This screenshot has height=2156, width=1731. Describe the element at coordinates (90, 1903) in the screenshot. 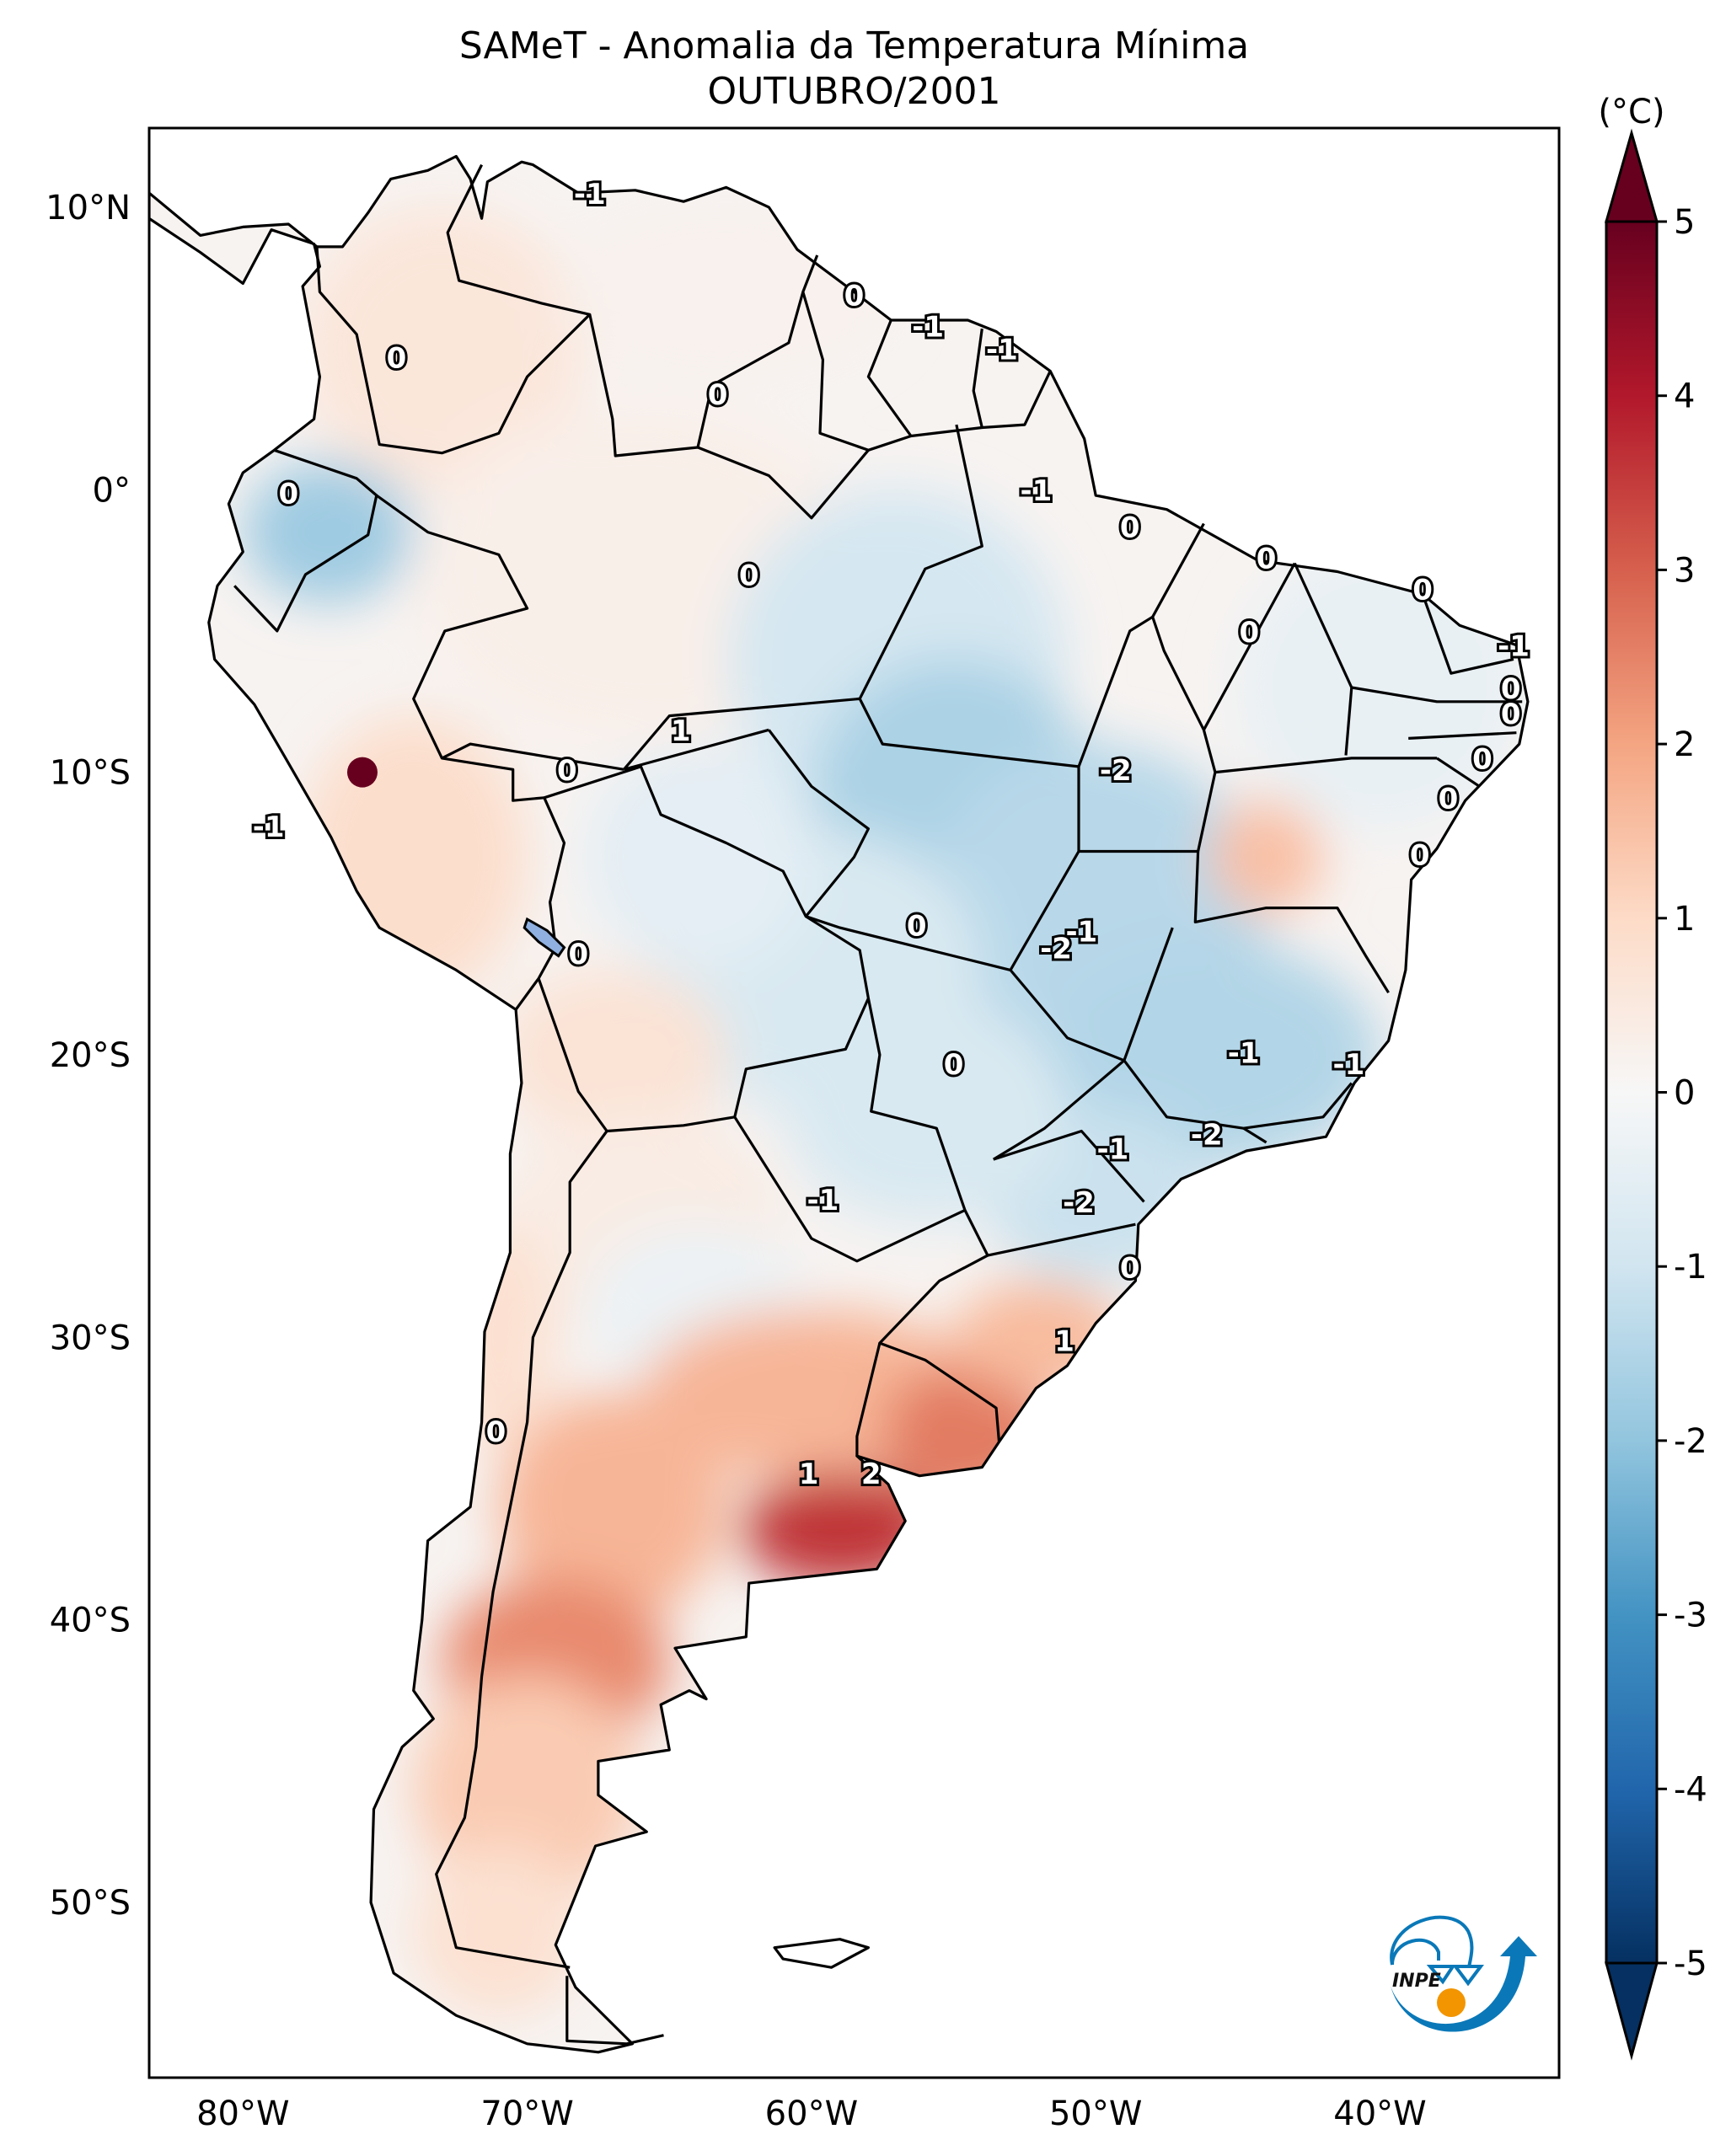

I see `y-tick-label: 50°S` at that location.